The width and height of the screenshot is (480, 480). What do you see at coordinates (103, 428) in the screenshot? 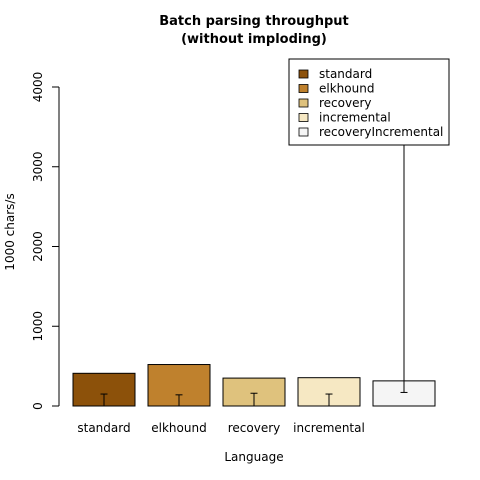
I see `x-category-label: standard` at bounding box center [103, 428].